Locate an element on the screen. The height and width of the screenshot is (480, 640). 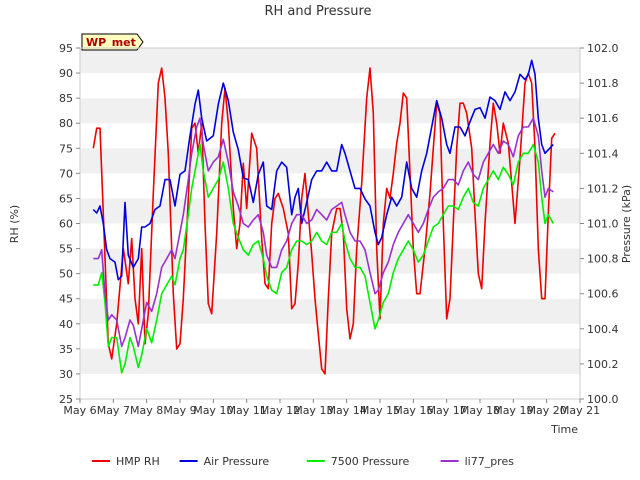
y2-tick-label: 100.8 is located at coordinates (603, 259).